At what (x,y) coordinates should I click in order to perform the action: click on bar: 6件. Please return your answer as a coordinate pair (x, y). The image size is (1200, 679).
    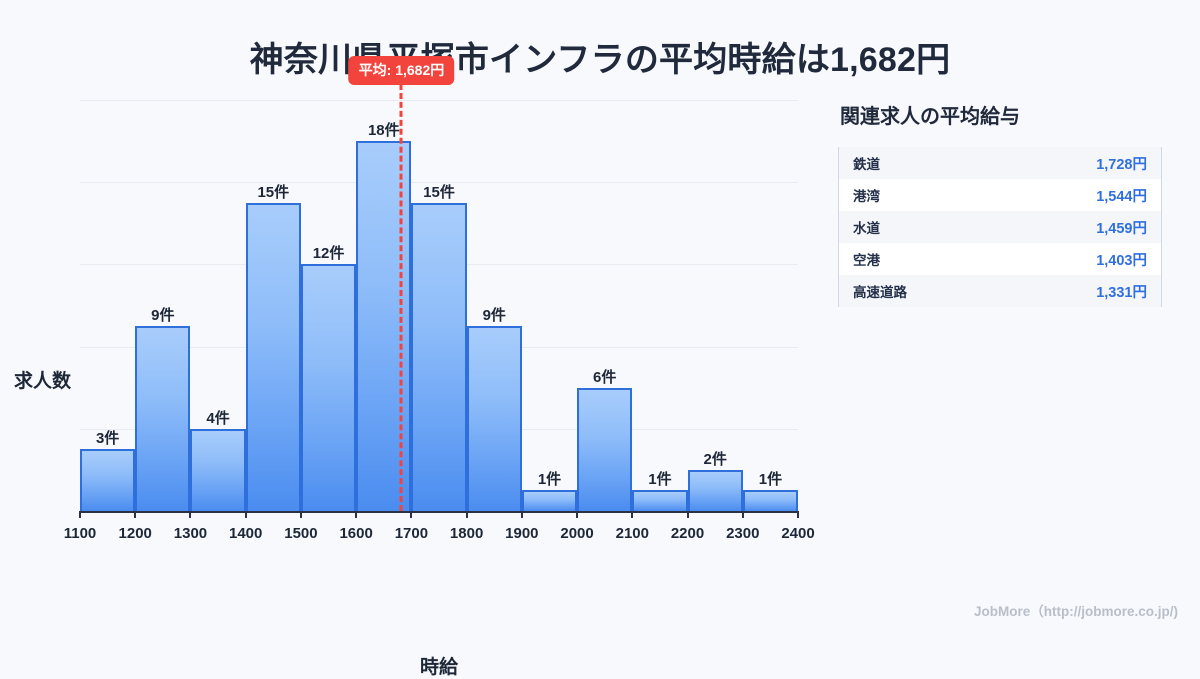
    Looking at the image, I should click on (605, 440).